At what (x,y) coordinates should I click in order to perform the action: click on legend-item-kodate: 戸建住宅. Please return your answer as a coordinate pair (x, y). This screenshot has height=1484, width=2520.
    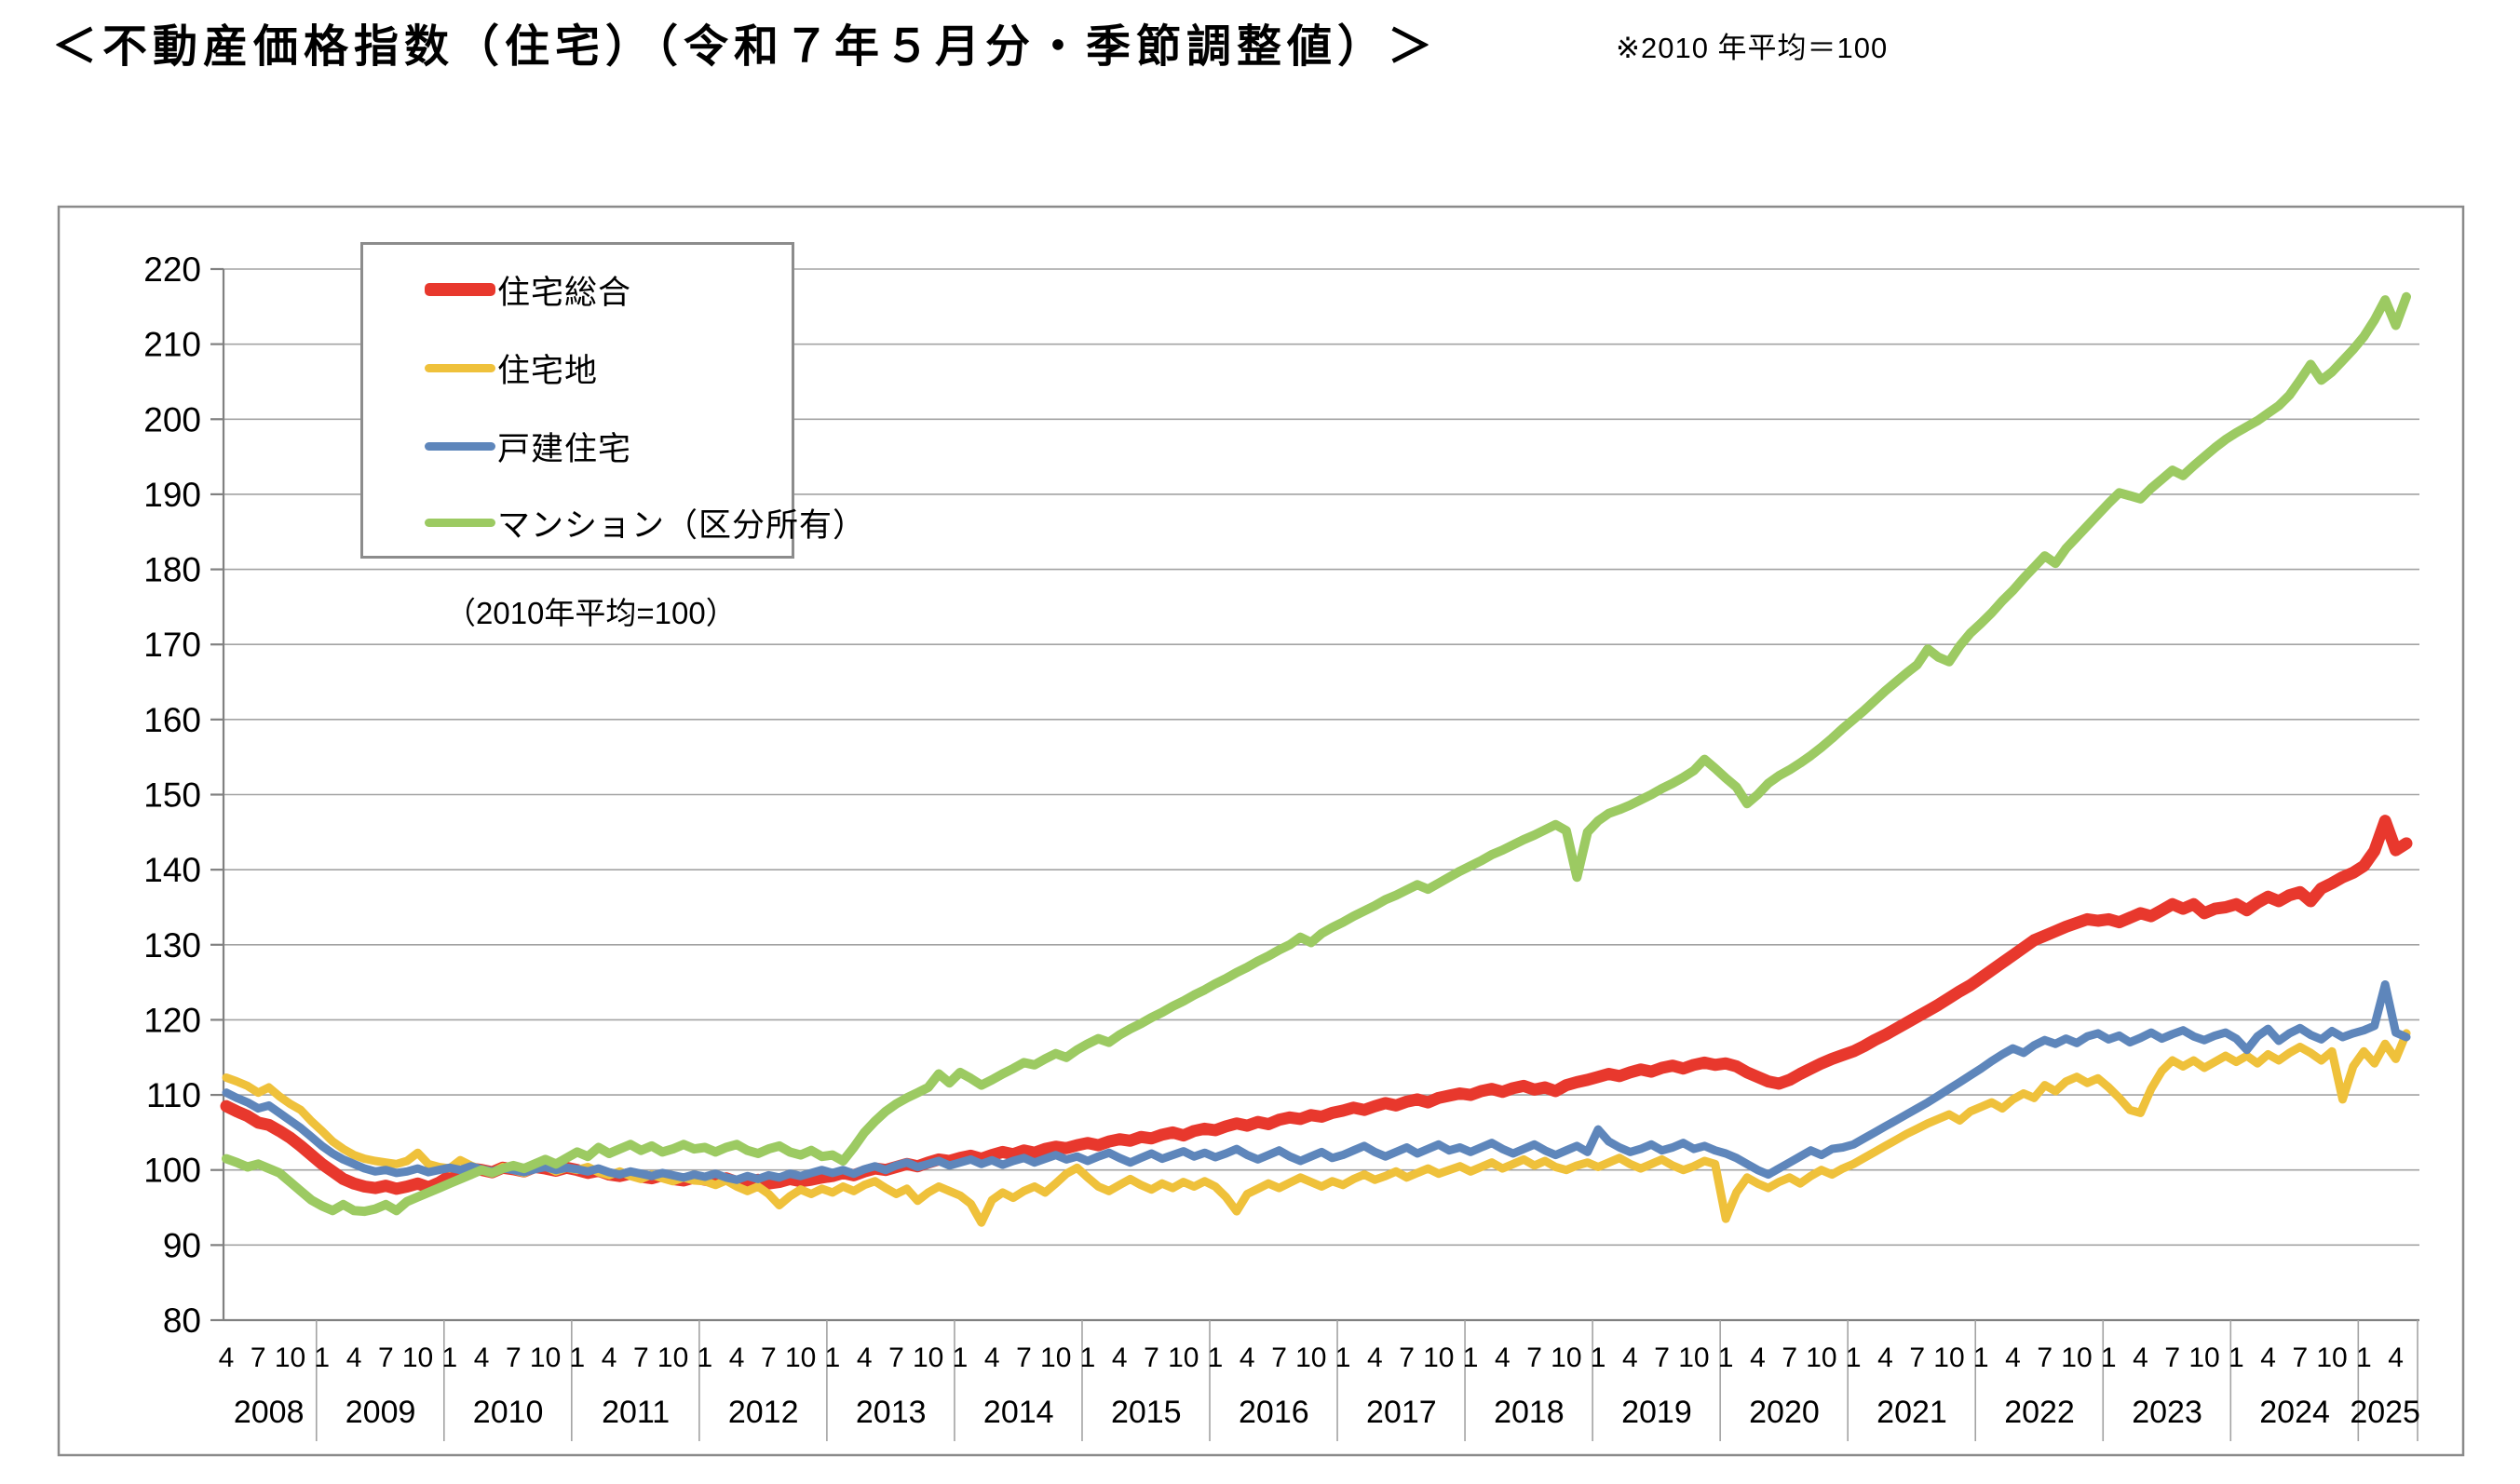
    Looking at the image, I should click on (577, 447).